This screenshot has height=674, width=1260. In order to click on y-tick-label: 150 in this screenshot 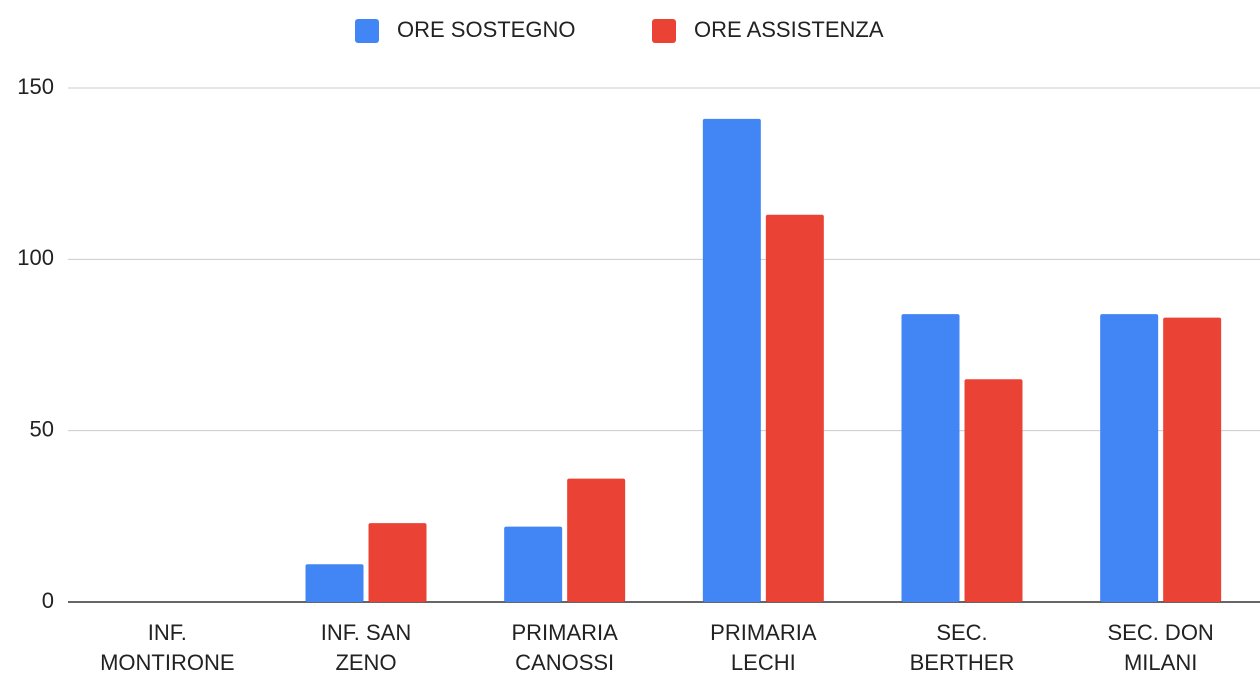, I will do `click(35, 86)`.